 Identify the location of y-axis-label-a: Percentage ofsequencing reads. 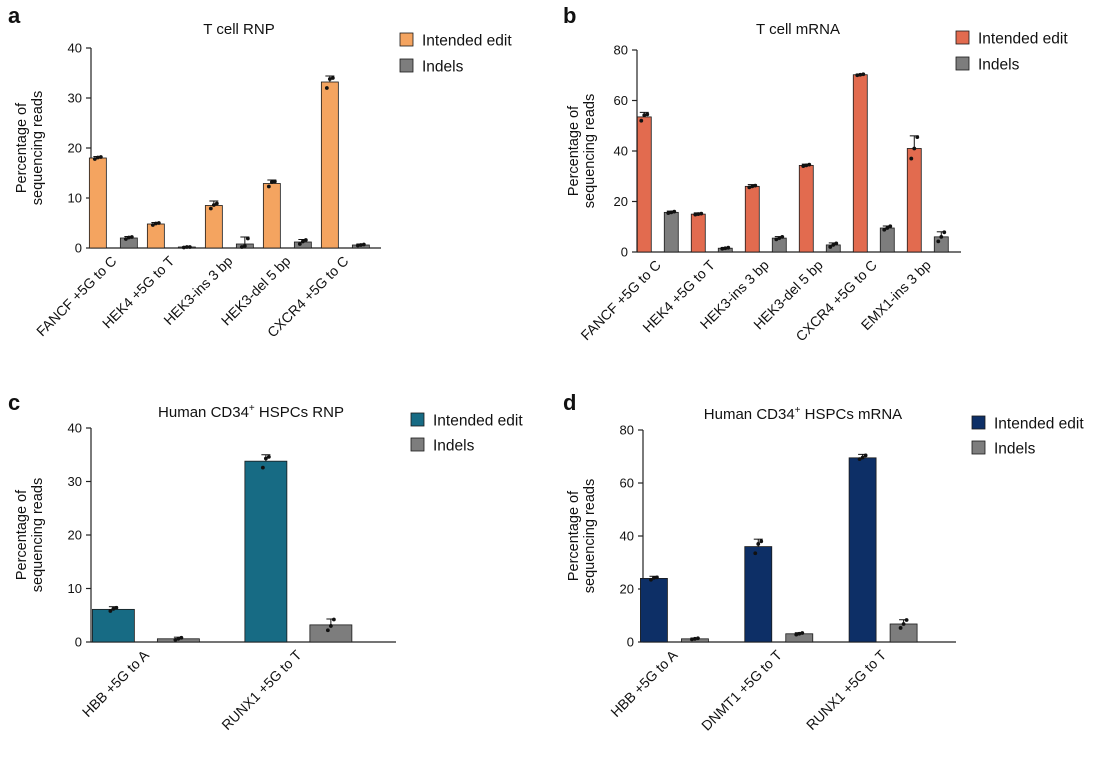
(30, 148).